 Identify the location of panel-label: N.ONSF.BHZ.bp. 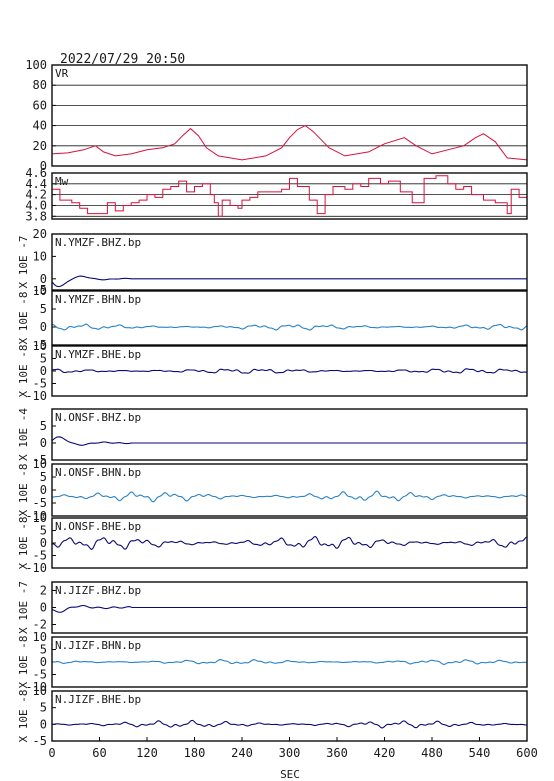
(98, 417).